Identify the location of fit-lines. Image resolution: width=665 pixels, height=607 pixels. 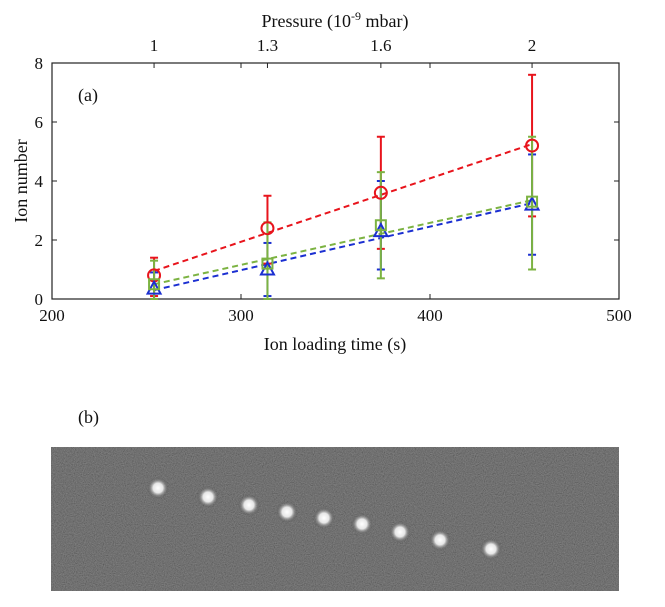
(343, 217).